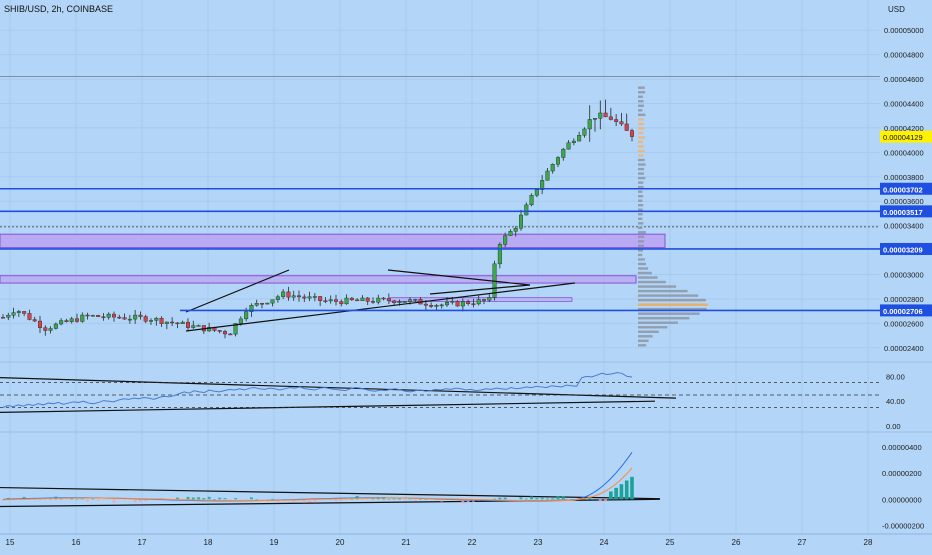 The height and width of the screenshot is (555, 932). Describe the element at coordinates (472, 542) in the screenshot. I see `time-tick-label: 22` at that location.